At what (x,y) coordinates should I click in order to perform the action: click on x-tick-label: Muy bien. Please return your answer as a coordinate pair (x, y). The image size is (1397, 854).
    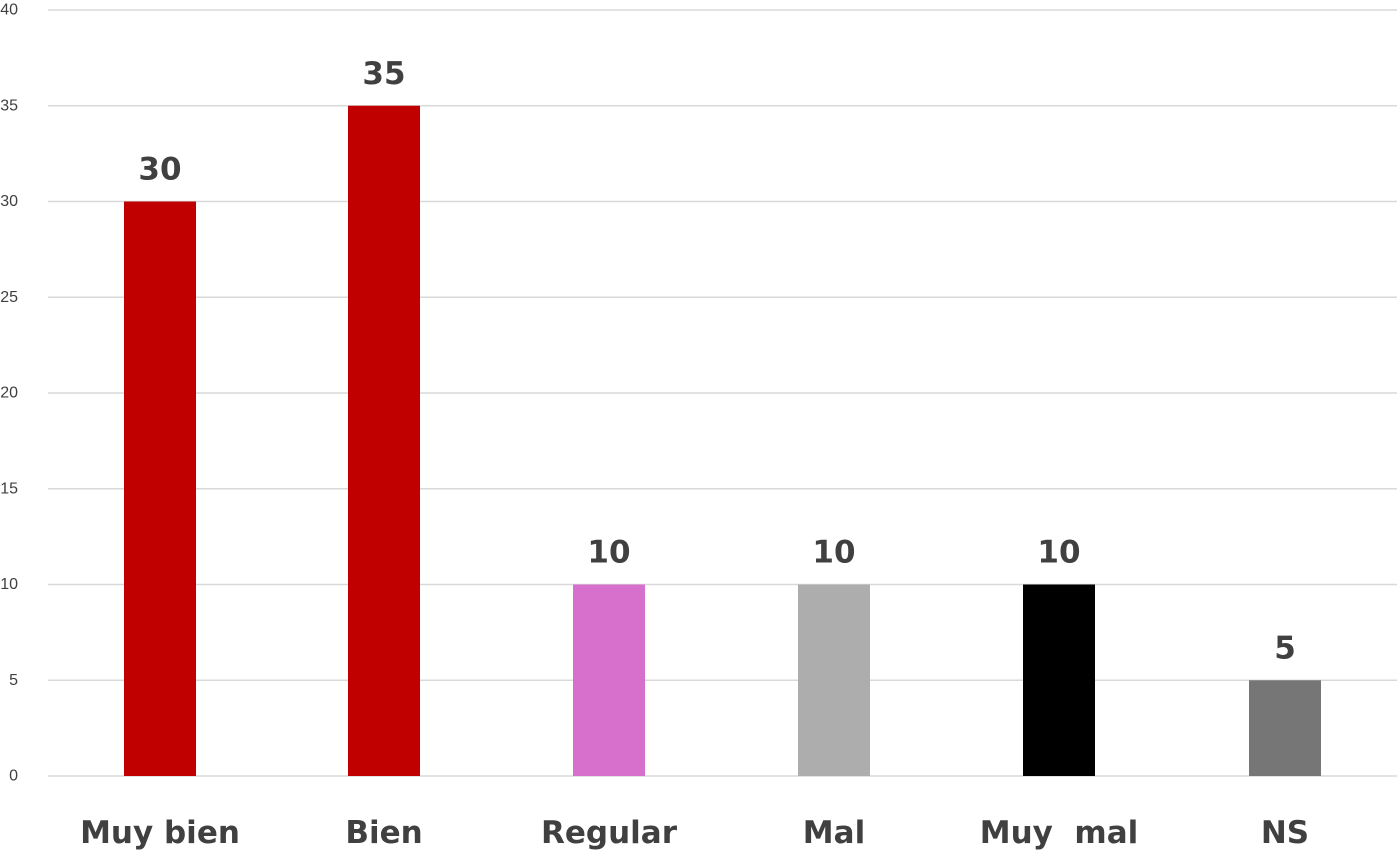
    Looking at the image, I should click on (160, 833).